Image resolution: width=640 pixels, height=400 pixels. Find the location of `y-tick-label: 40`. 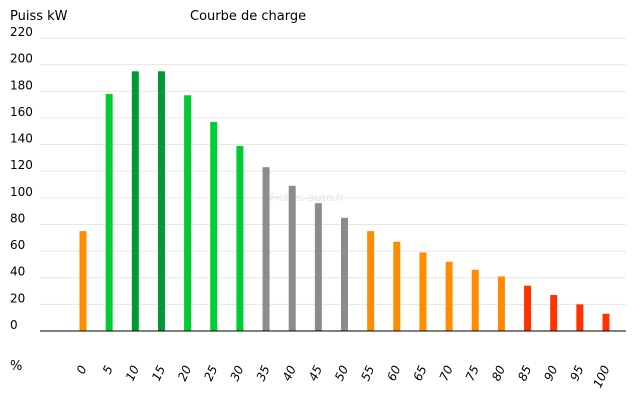

y-tick-label: 40 is located at coordinates (17, 272).